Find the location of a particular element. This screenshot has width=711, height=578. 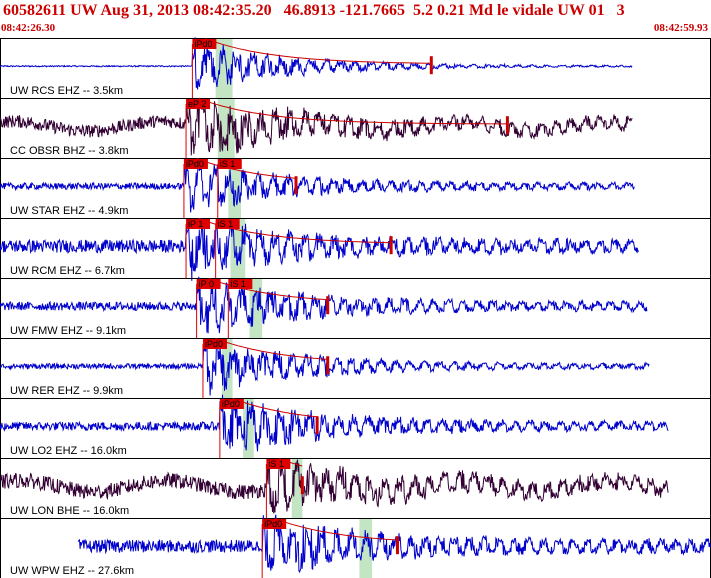

pick-label: iP 1 is located at coordinates (195, 224).